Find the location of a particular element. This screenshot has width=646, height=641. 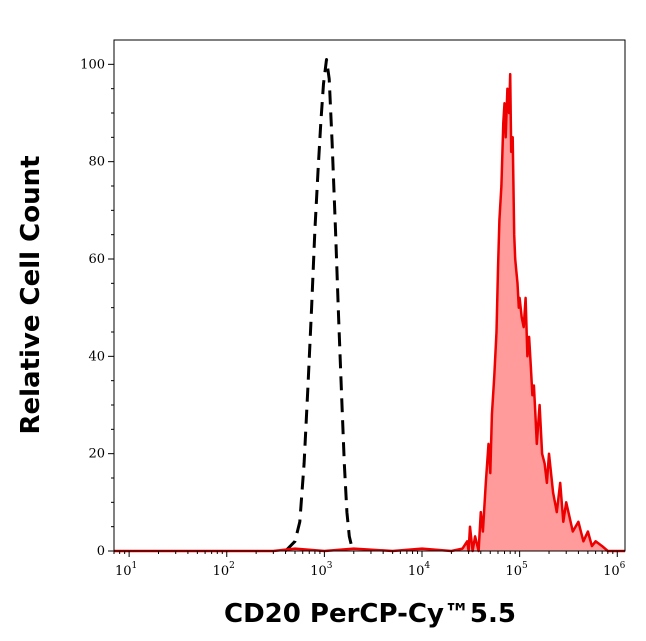

x-axis-title: CD20 PerCP-Cy™5.5 is located at coordinates (370, 614).